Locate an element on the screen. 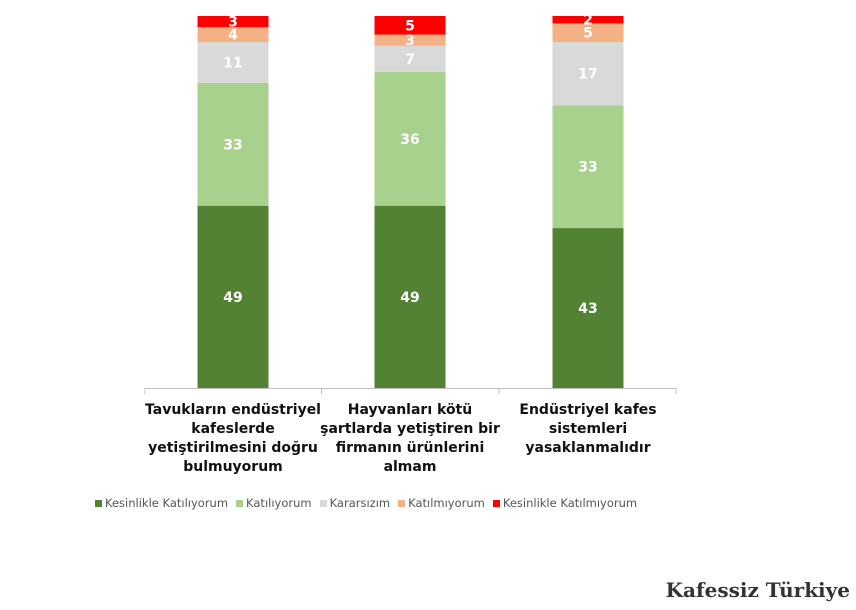 This screenshot has width=856, height=610. category-label-line: sistemleri is located at coordinates (588, 429).